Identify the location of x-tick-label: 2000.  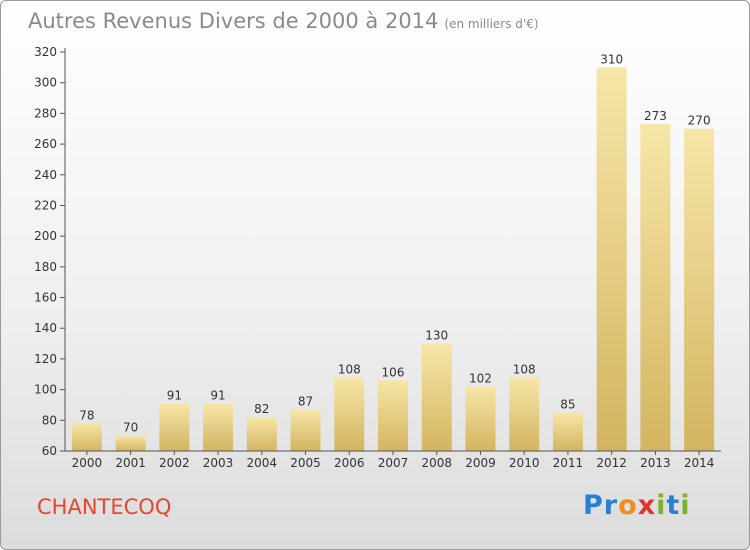
(87, 463).